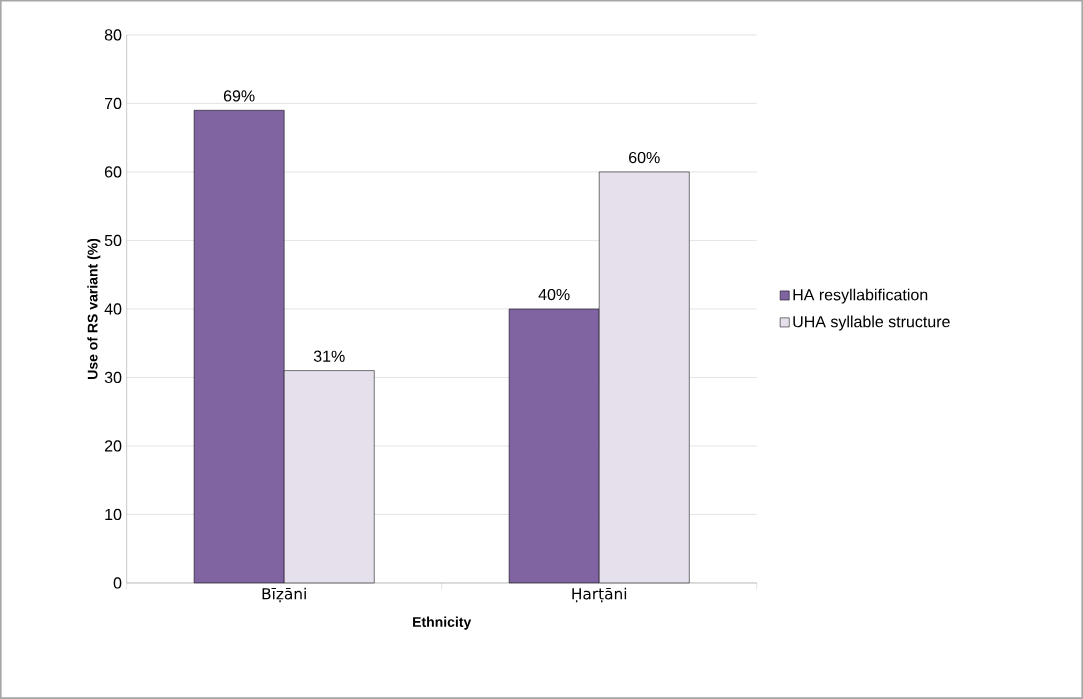 The image size is (1083, 699). What do you see at coordinates (329, 356) in the screenshot?
I see `data-label: 31%` at bounding box center [329, 356].